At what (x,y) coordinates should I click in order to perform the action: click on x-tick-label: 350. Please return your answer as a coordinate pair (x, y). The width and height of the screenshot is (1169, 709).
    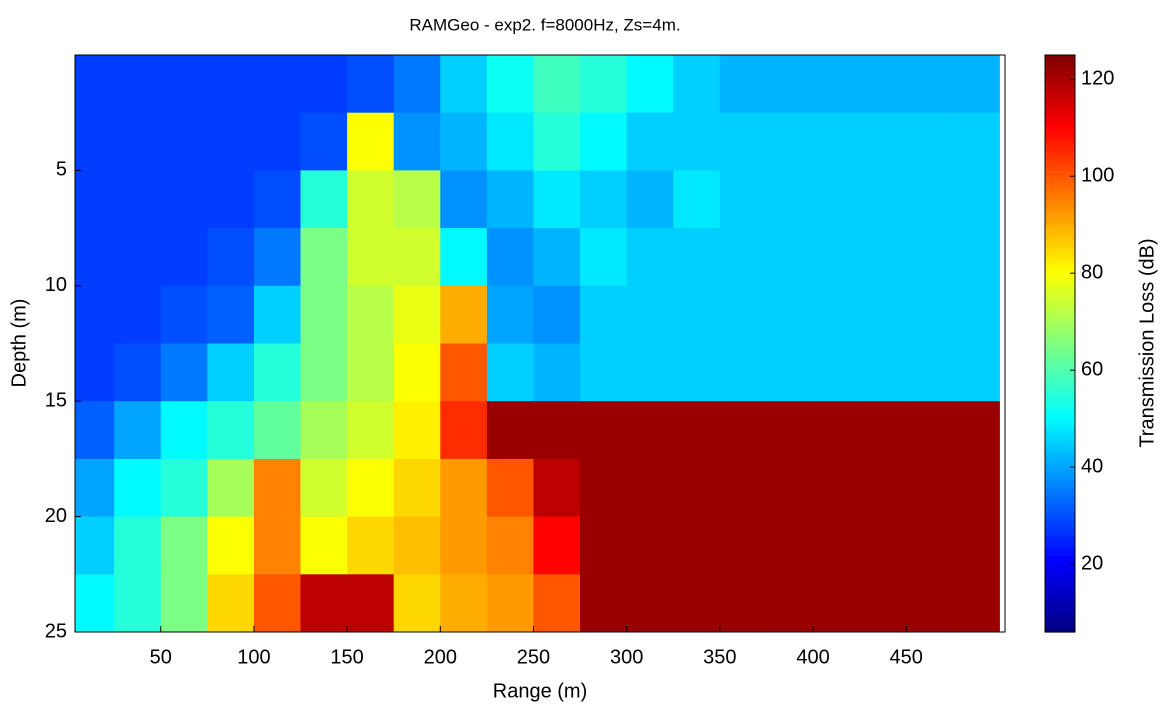
    Looking at the image, I should click on (719, 657).